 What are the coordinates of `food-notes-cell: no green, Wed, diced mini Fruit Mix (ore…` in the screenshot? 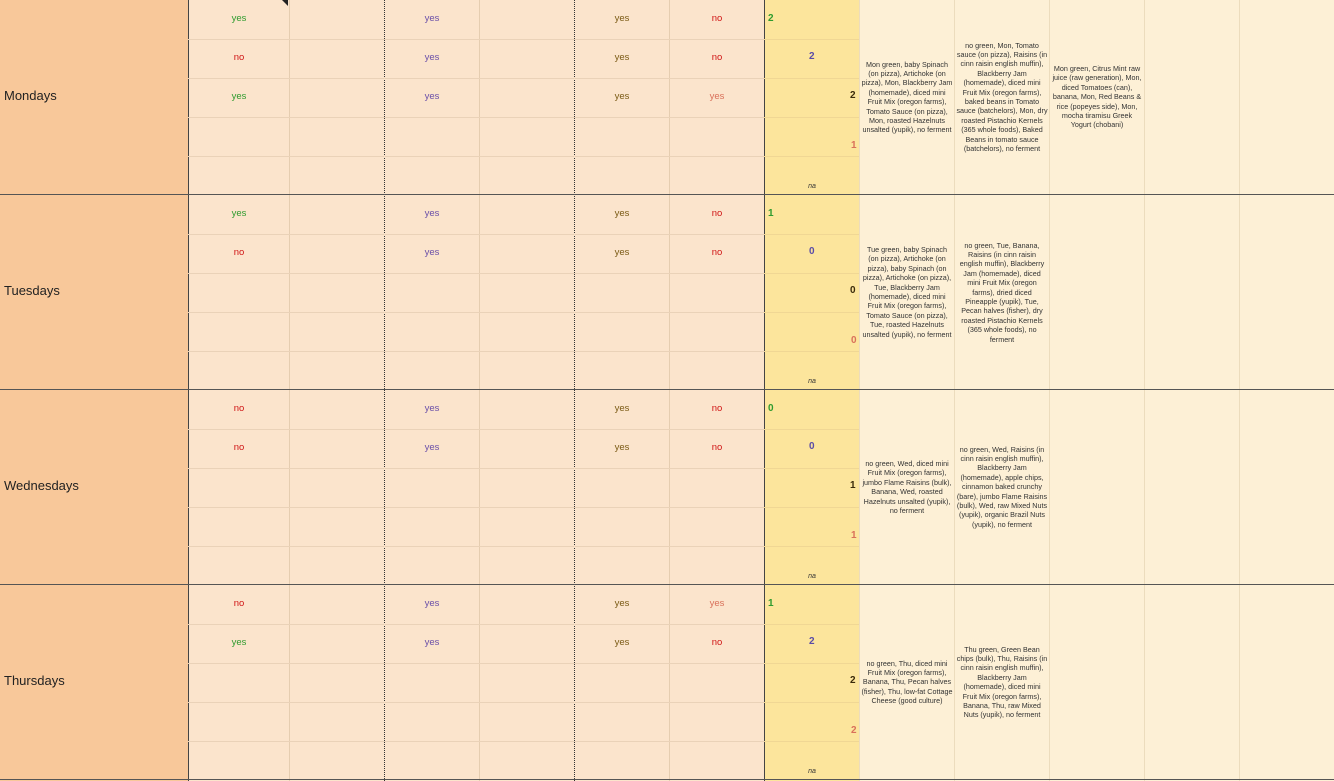 It's located at (907, 487).